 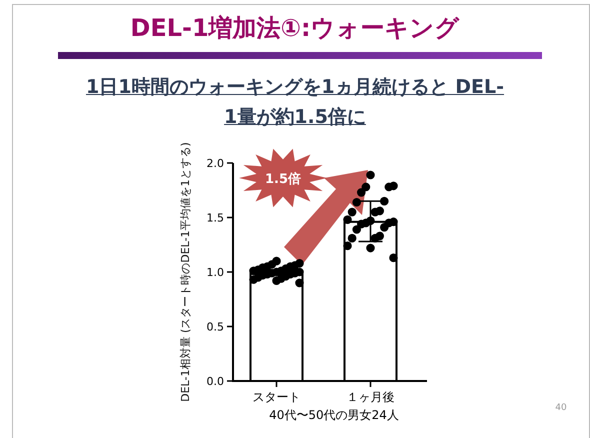 I want to click on y-tick-label: 1.5, so click(x=215, y=218).